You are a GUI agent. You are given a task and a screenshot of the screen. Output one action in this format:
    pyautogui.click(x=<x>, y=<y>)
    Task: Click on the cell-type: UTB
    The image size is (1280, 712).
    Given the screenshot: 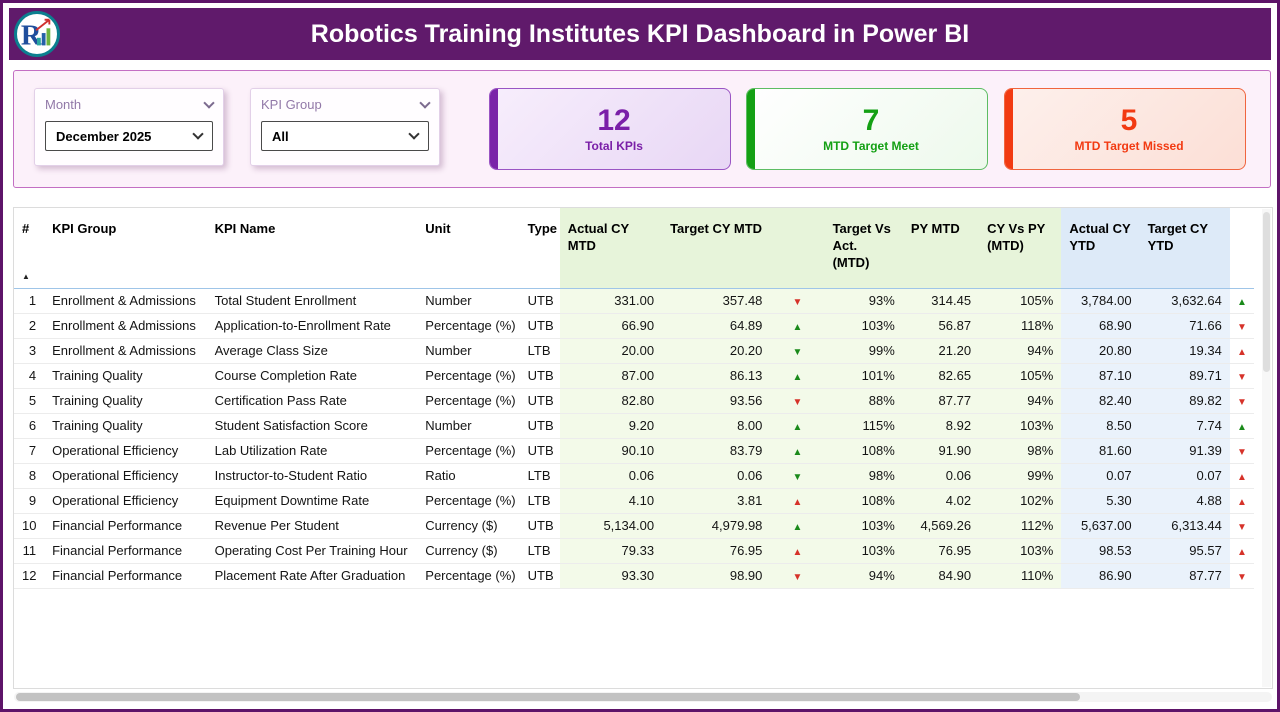 What is the action you would take?
    pyautogui.click(x=539, y=376)
    